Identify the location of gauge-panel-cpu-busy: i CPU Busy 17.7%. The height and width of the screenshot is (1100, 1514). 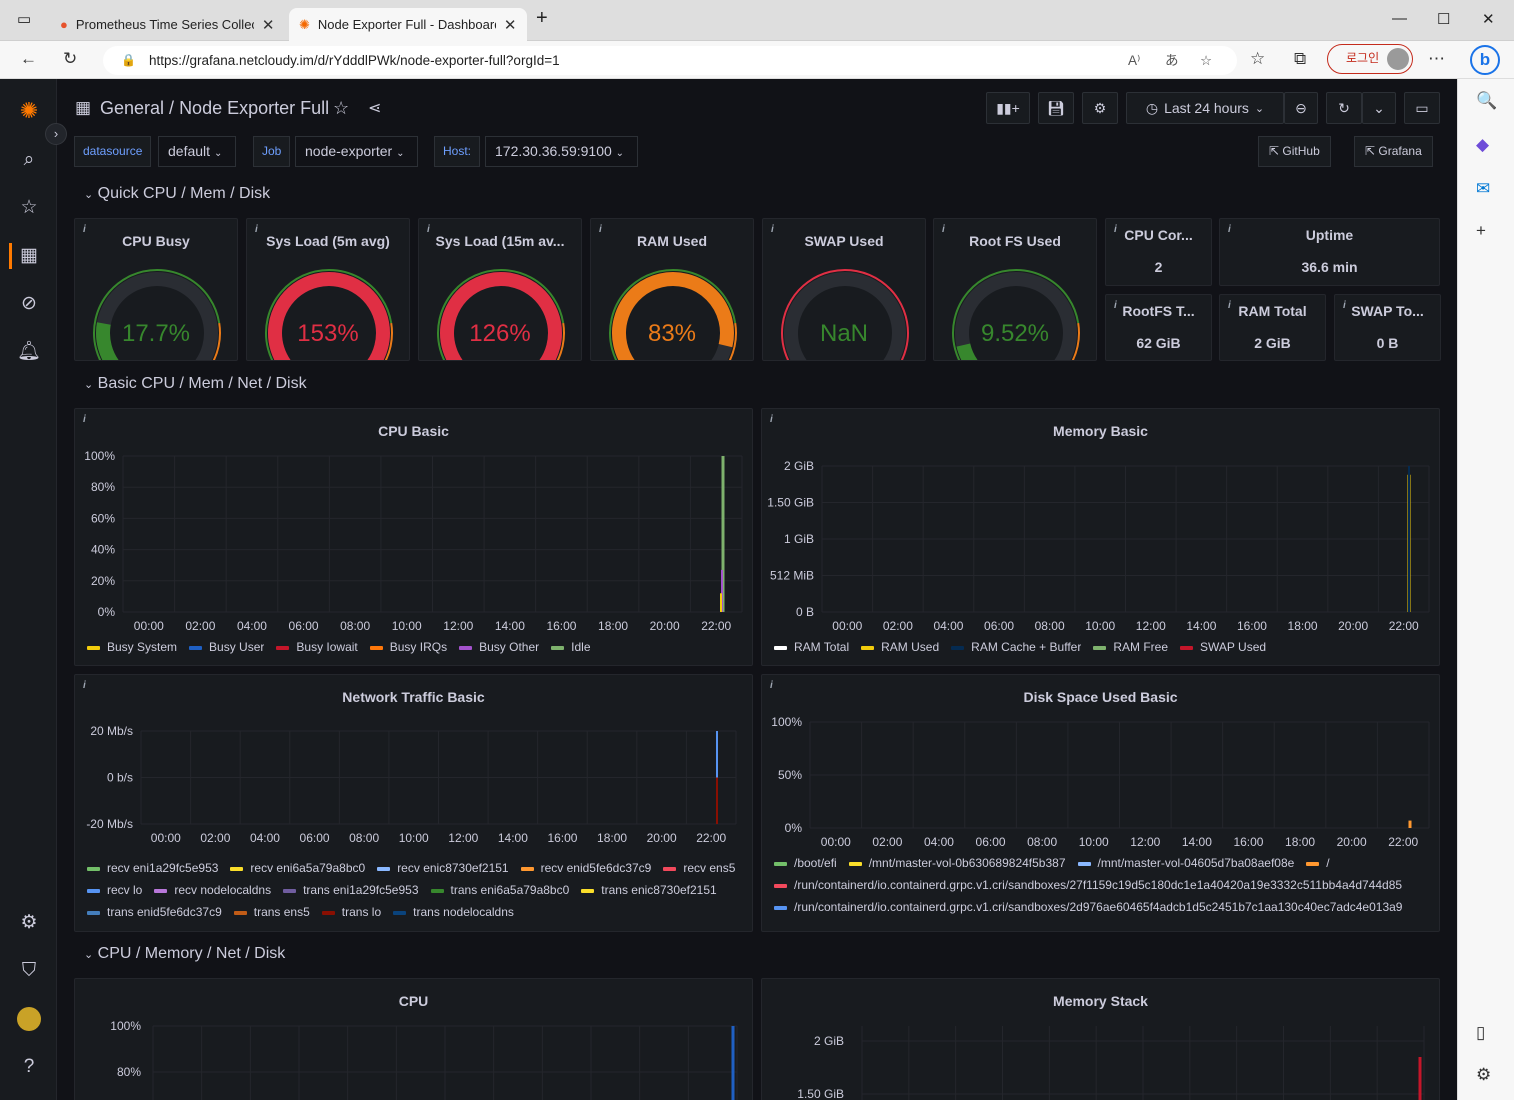
(156, 289).